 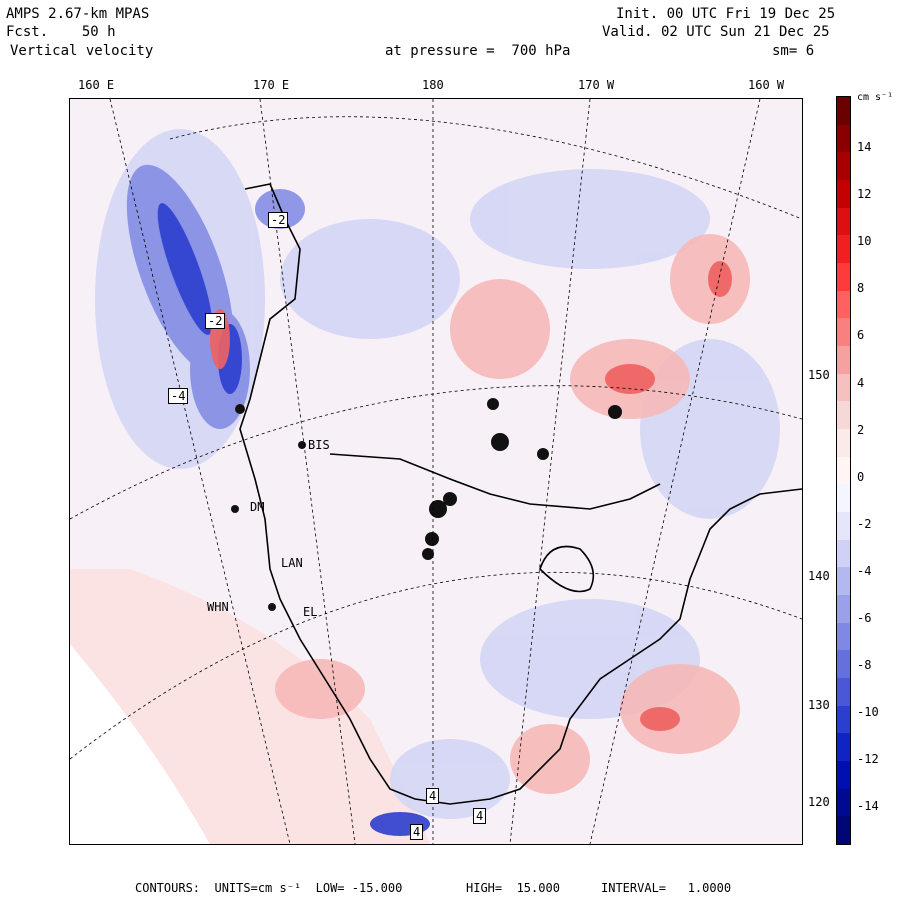 I want to click on box-label-min: -2, so click(x=215, y=321).